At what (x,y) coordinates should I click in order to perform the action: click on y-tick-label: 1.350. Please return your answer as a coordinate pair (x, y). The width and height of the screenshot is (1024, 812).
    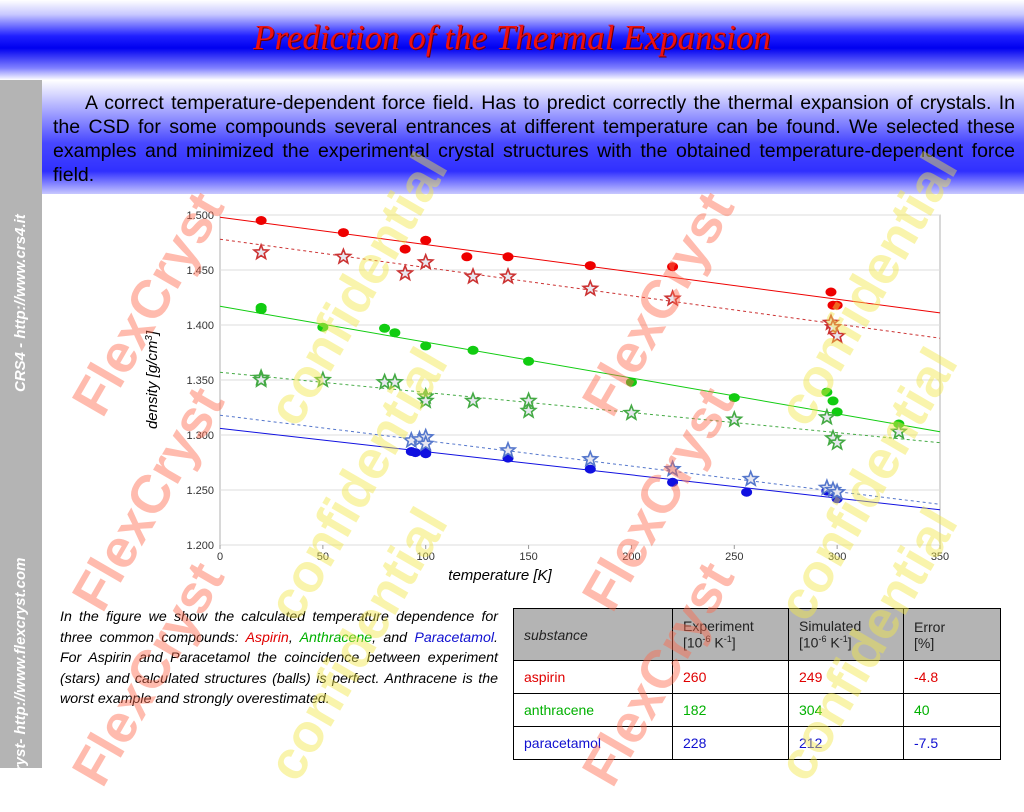
    Looking at the image, I should click on (200, 381).